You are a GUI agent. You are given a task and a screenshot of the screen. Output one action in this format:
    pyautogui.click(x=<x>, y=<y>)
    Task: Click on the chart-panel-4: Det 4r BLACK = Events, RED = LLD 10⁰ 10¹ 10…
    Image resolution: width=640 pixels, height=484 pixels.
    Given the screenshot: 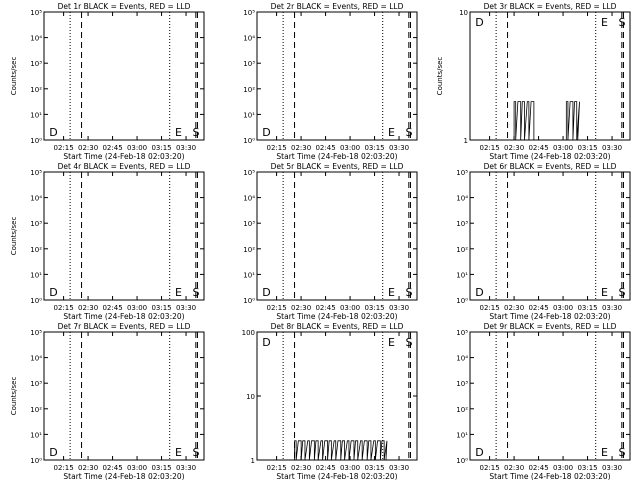 What is the action you would take?
    pyautogui.click(x=107, y=241)
    